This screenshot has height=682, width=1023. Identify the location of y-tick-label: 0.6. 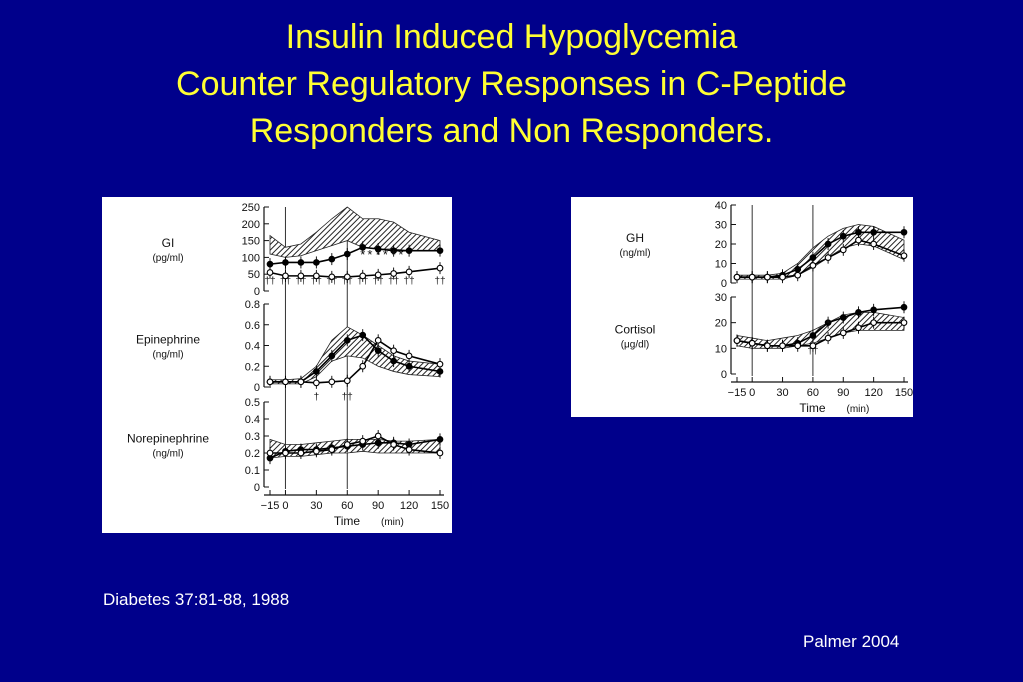
(252, 326).